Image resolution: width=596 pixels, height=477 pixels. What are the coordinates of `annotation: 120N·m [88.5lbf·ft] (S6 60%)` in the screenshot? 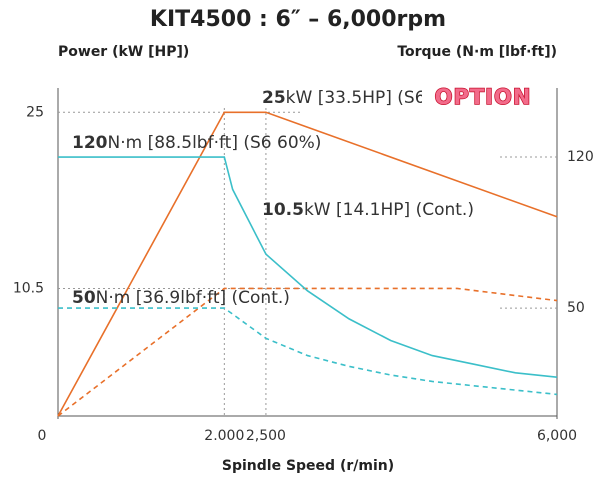 It's located at (196, 143).